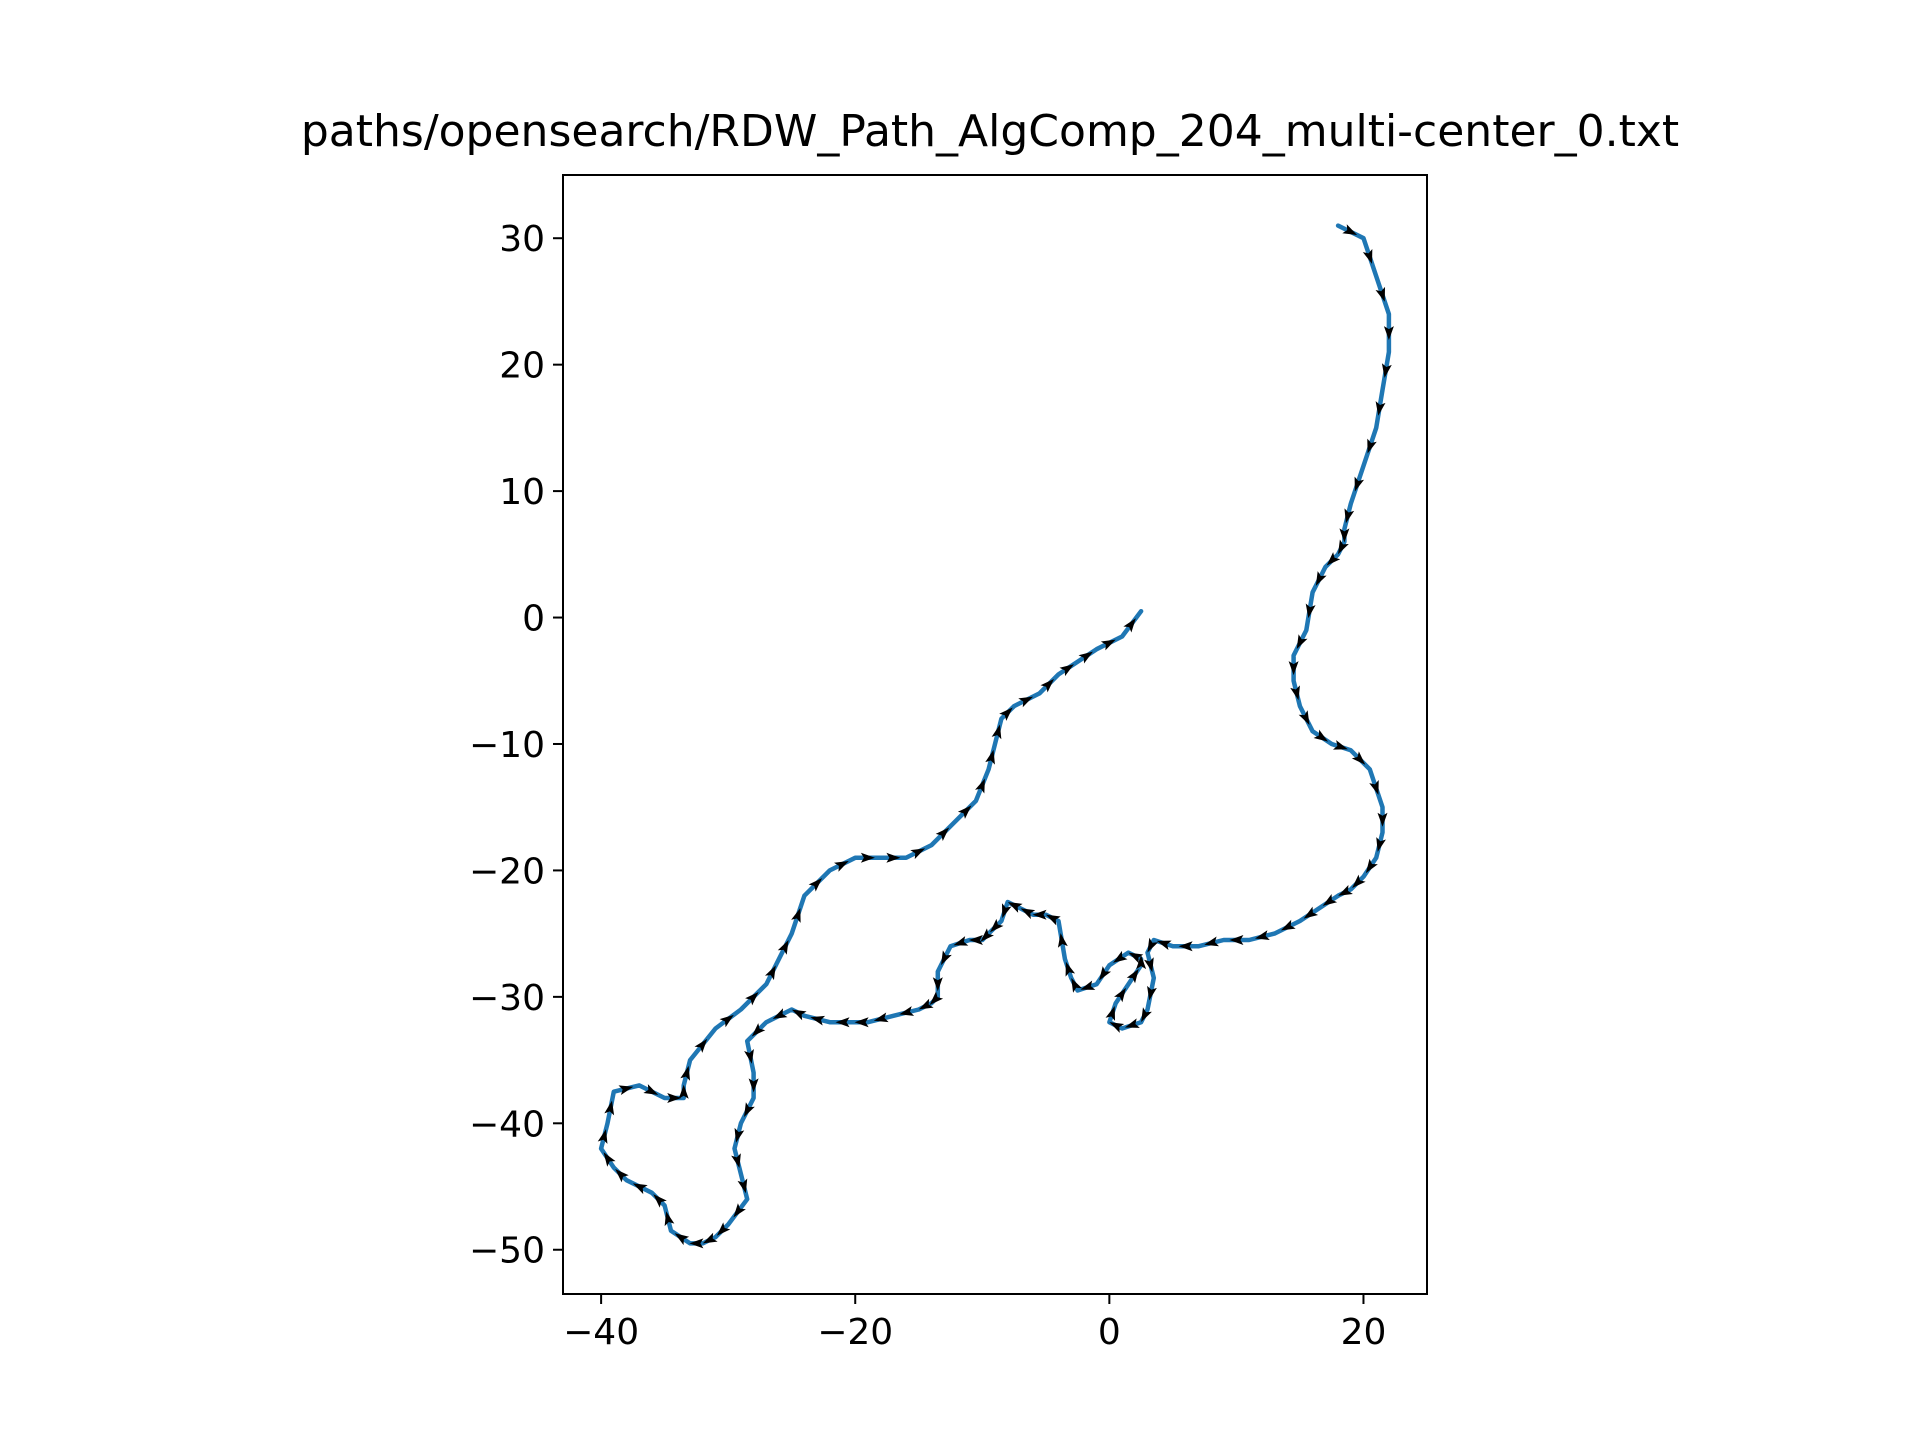 The image size is (1920, 1440). Describe the element at coordinates (507, 1251) in the screenshot. I see `y-tick-label: −50` at that location.